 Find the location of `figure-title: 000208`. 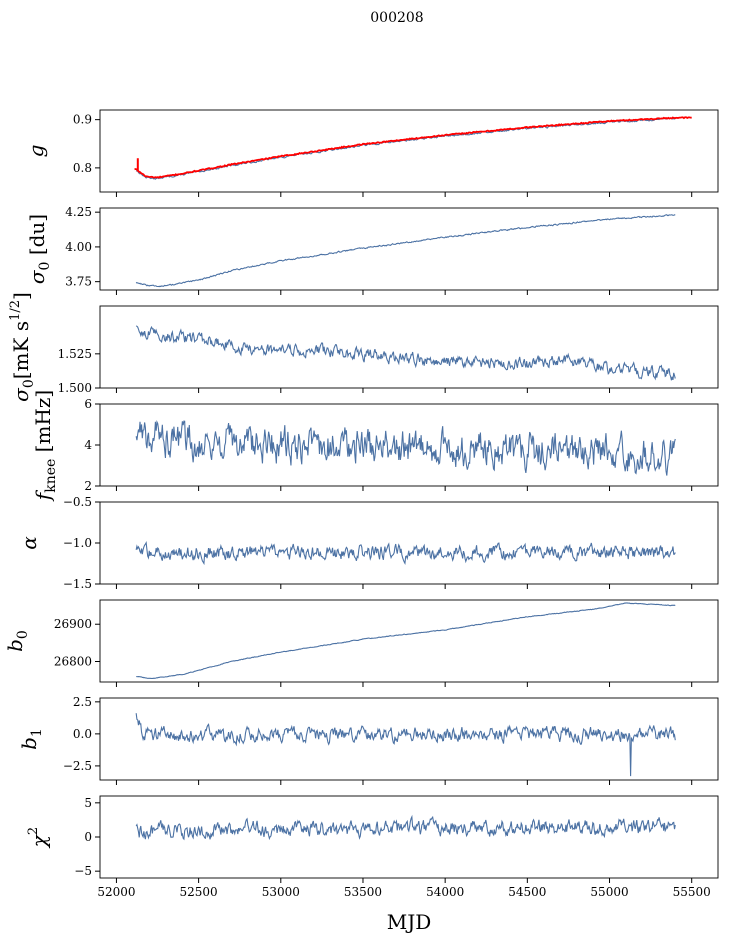

figure-title: 000208 is located at coordinates (396, 18).